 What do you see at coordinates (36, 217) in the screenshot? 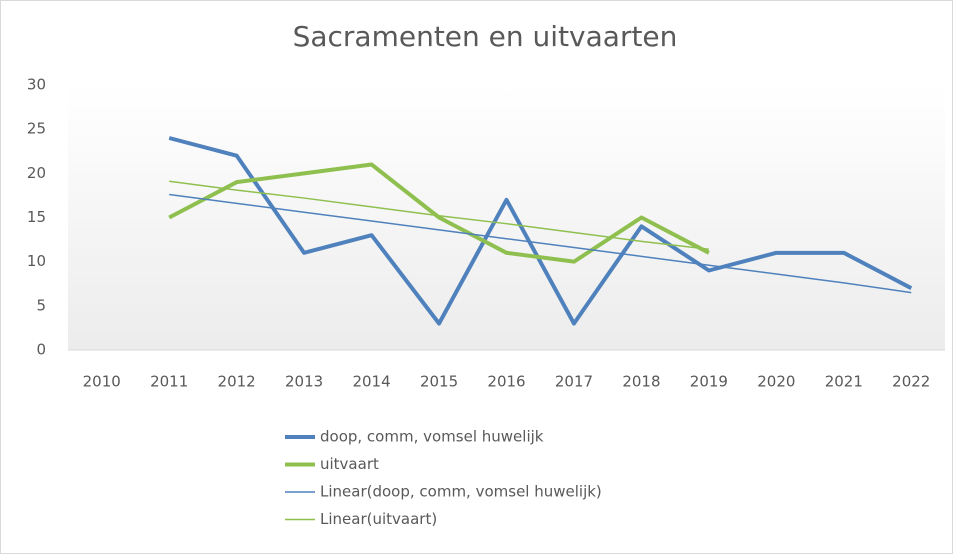
I see `y-tick-label: 15` at bounding box center [36, 217].